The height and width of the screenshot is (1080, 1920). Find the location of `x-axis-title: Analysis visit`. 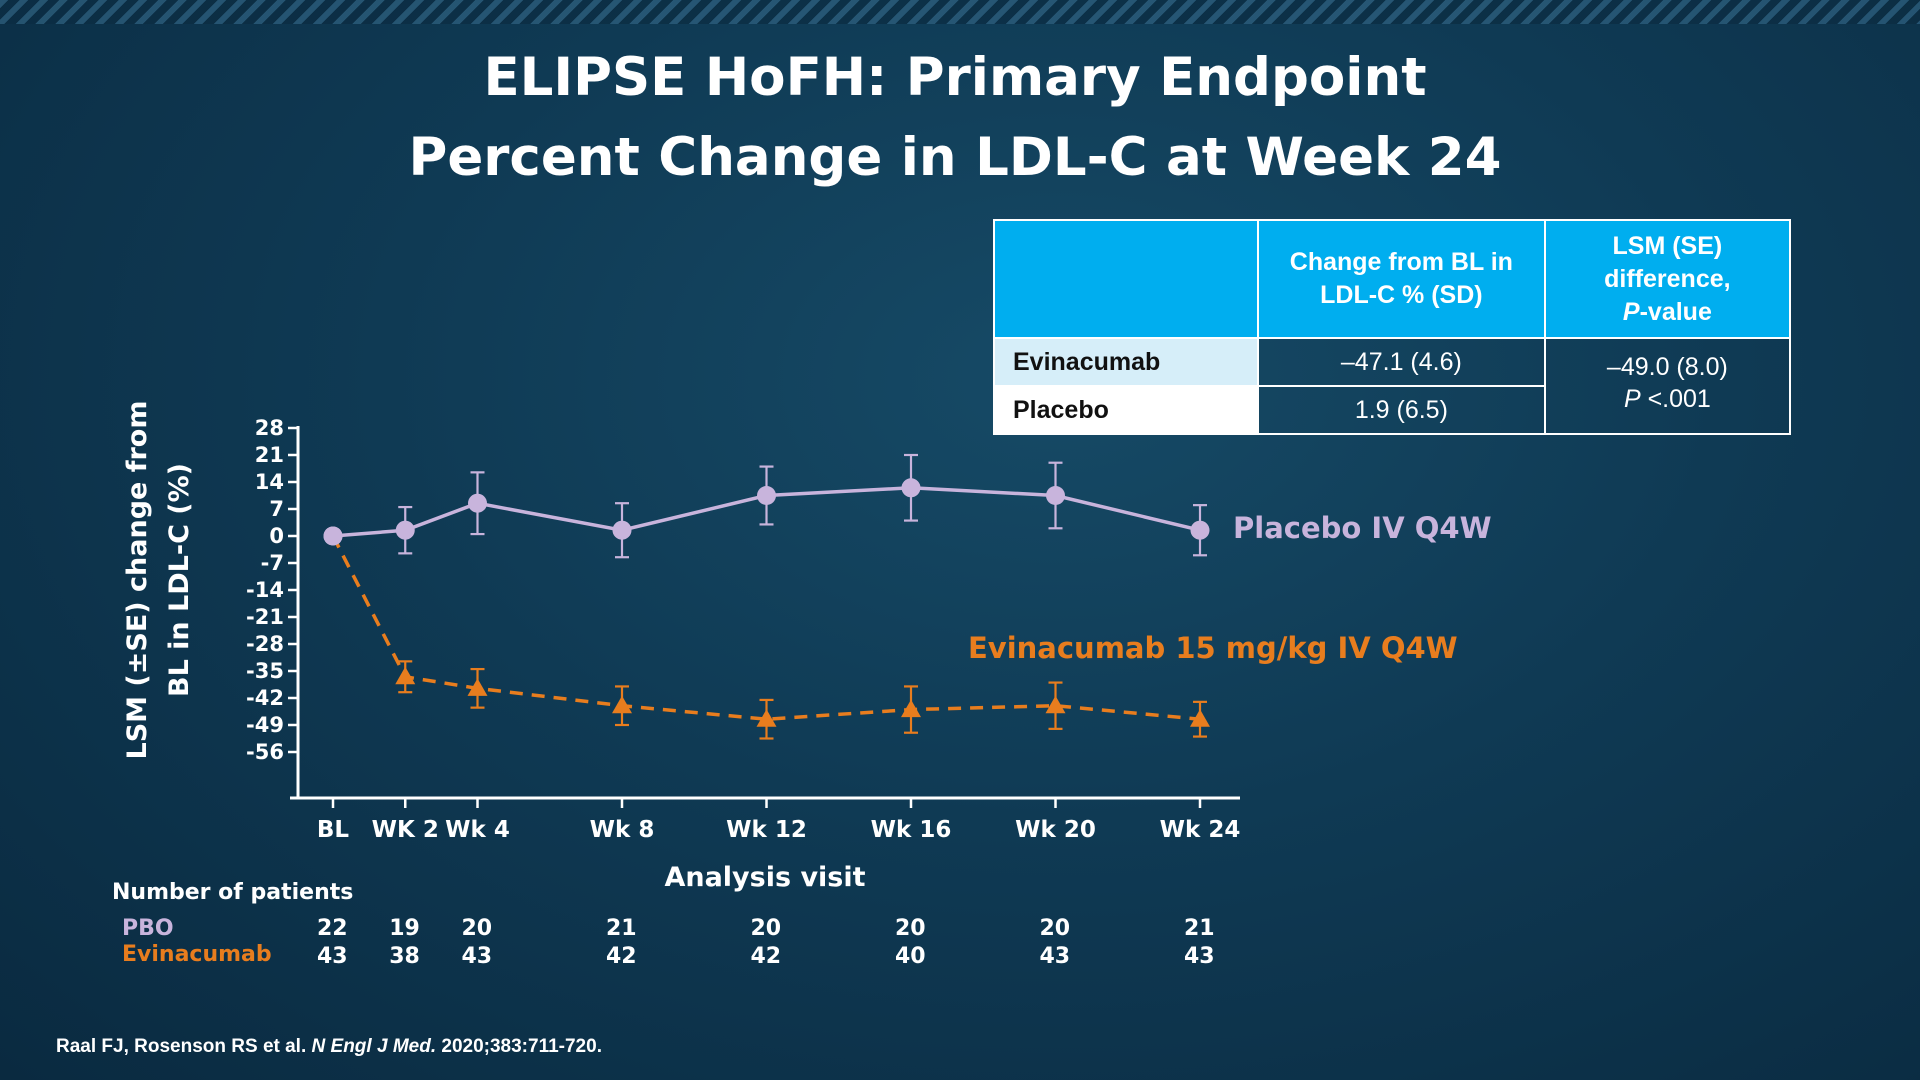

x-axis-title: Analysis visit is located at coordinates (764, 877).